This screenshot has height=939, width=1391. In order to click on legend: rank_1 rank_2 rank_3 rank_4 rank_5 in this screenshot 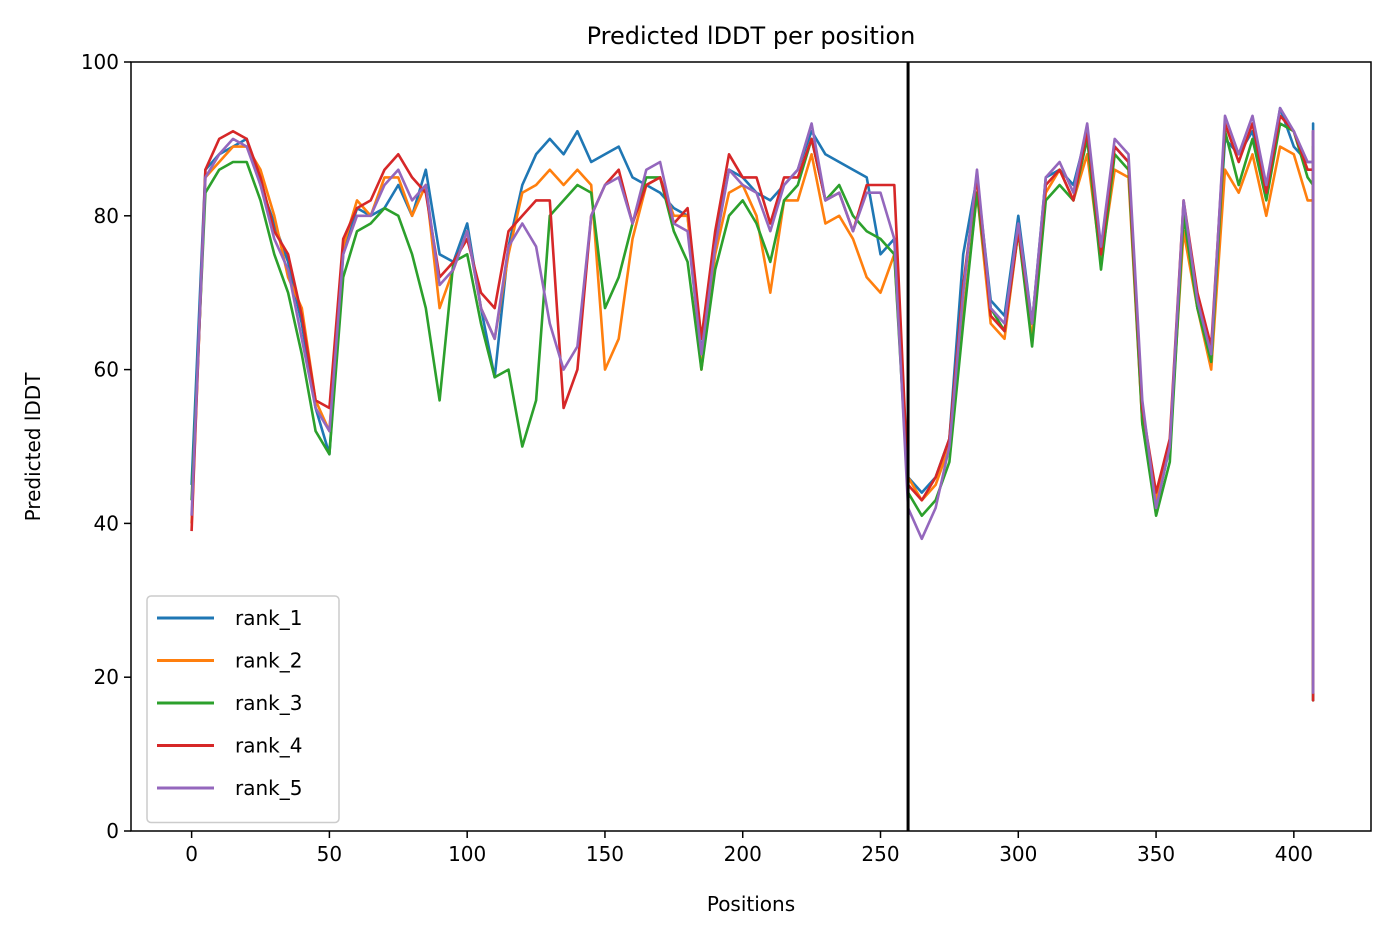, I will do `click(243, 709)`.